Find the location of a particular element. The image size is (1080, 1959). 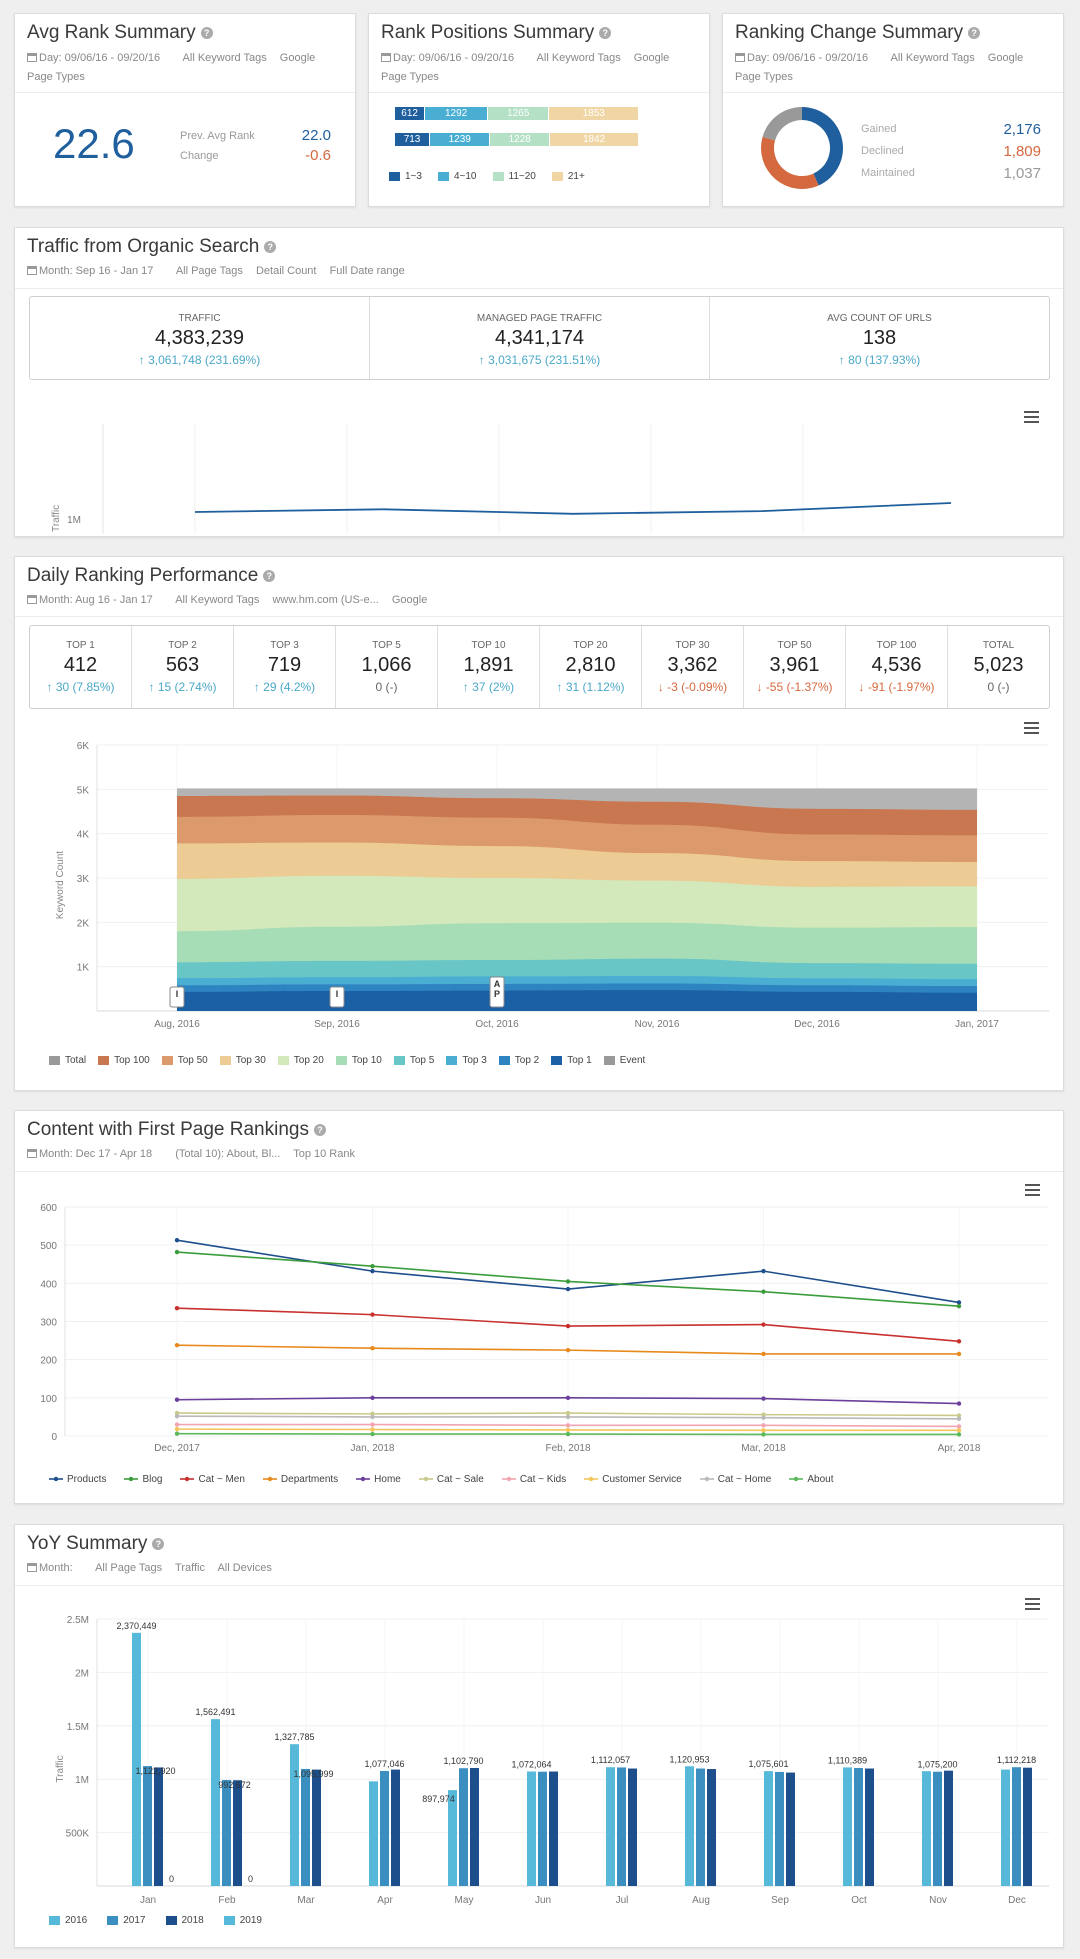

legend-item: 21+ is located at coordinates (568, 176).